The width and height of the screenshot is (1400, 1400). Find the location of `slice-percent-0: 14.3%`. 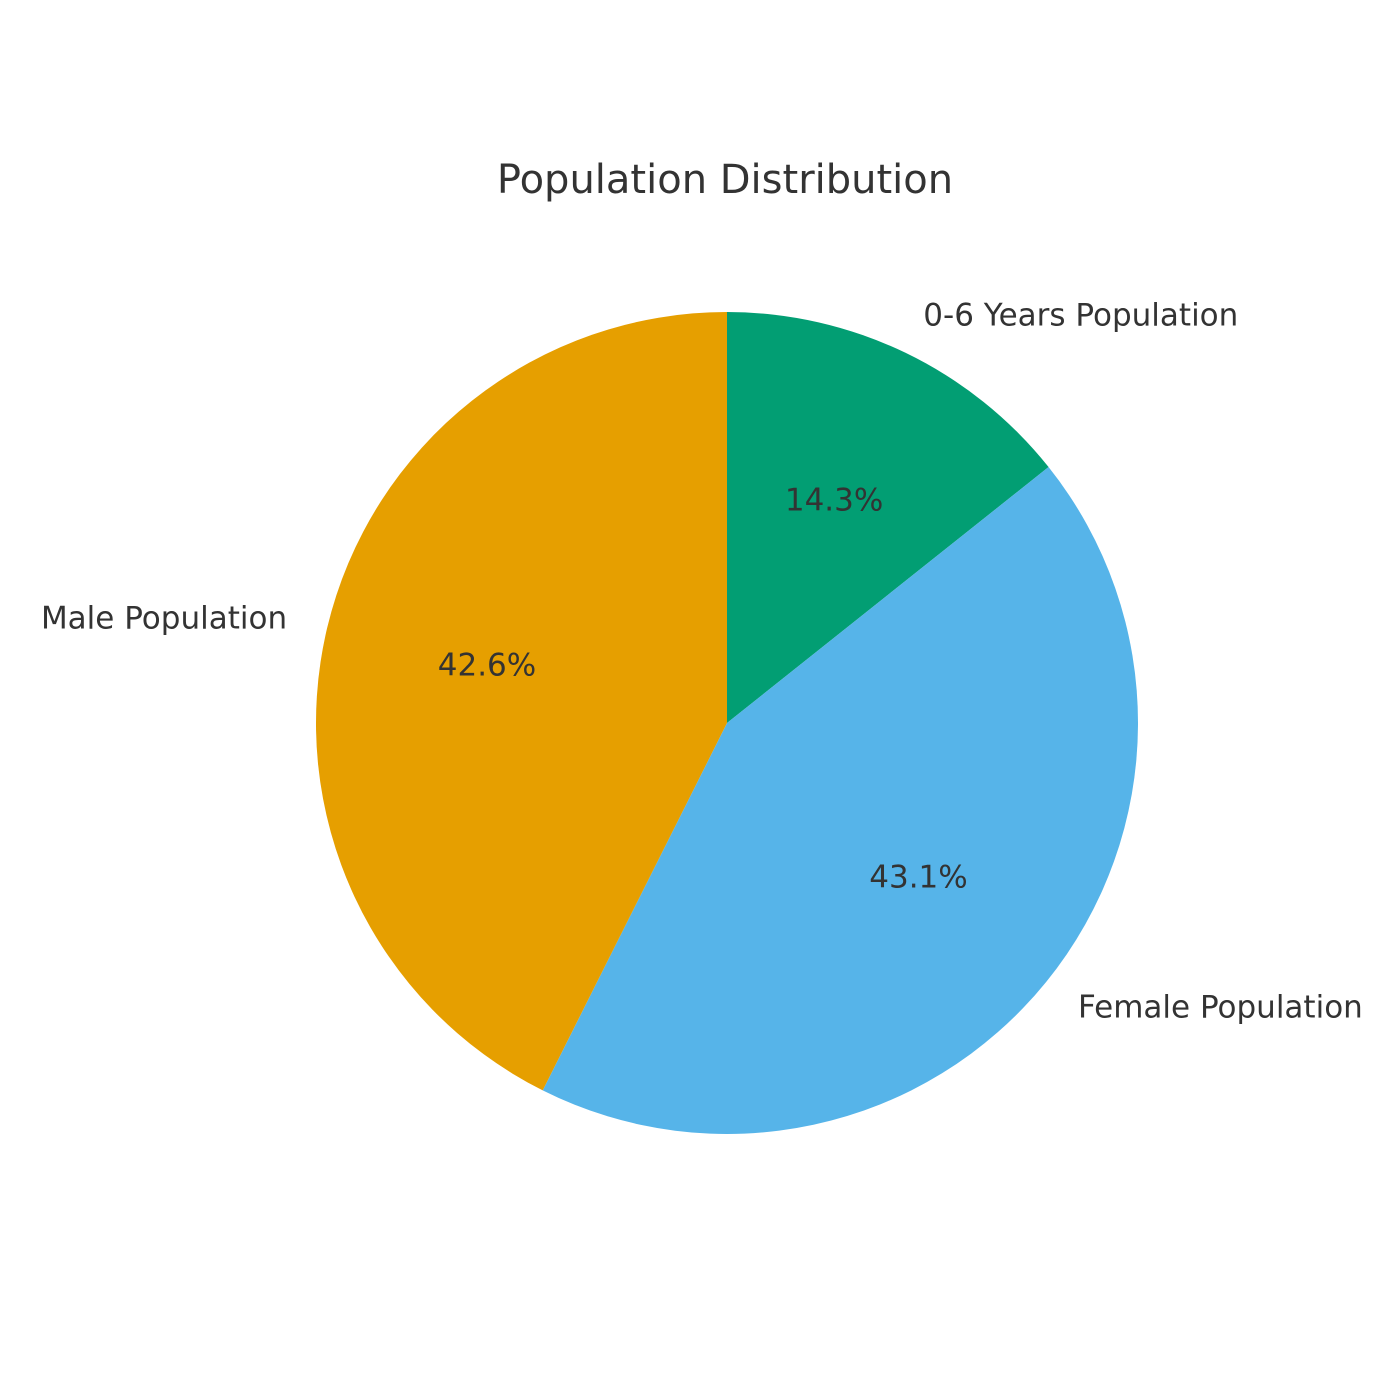

slice-percent-0: 14.3% is located at coordinates (834, 500).